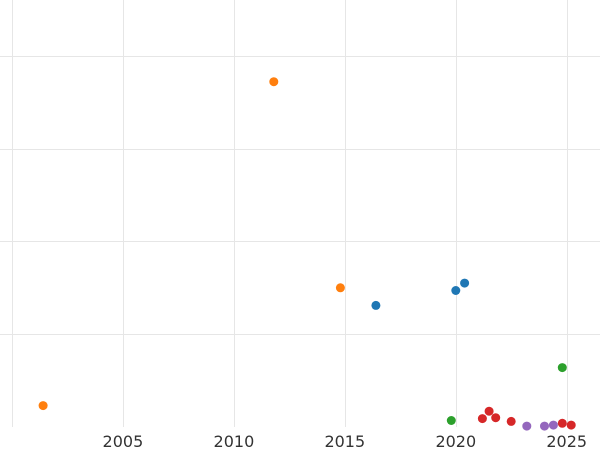 The width and height of the screenshot is (600, 450). I want to click on x-tick-label: 2020, so click(455, 441).